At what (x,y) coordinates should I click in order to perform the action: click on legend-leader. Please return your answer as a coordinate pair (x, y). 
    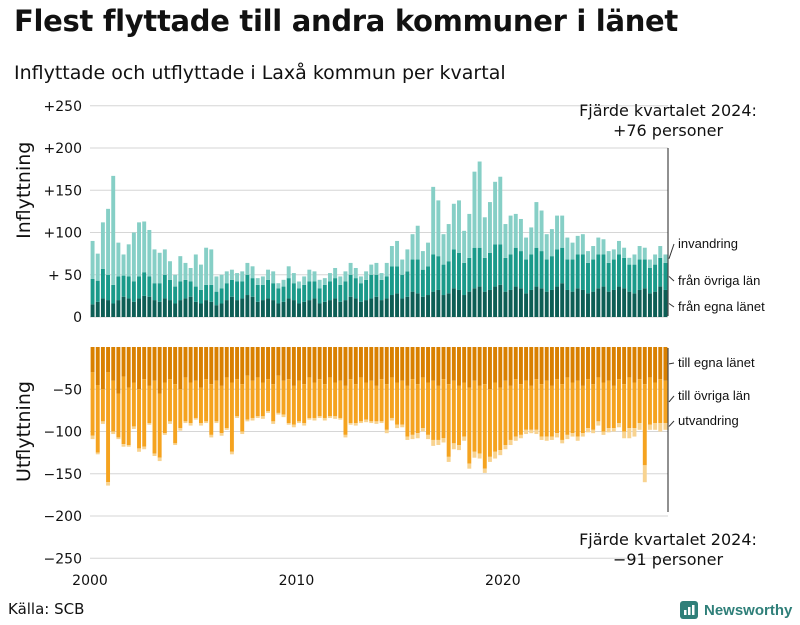
    Looking at the image, I should click on (671, 251).